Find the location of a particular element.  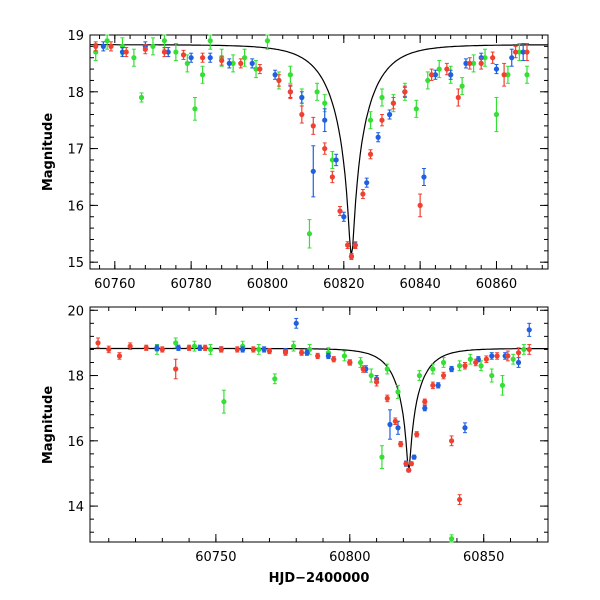

bottom-x-axis-label: HJD−2400000 is located at coordinates (319, 578).